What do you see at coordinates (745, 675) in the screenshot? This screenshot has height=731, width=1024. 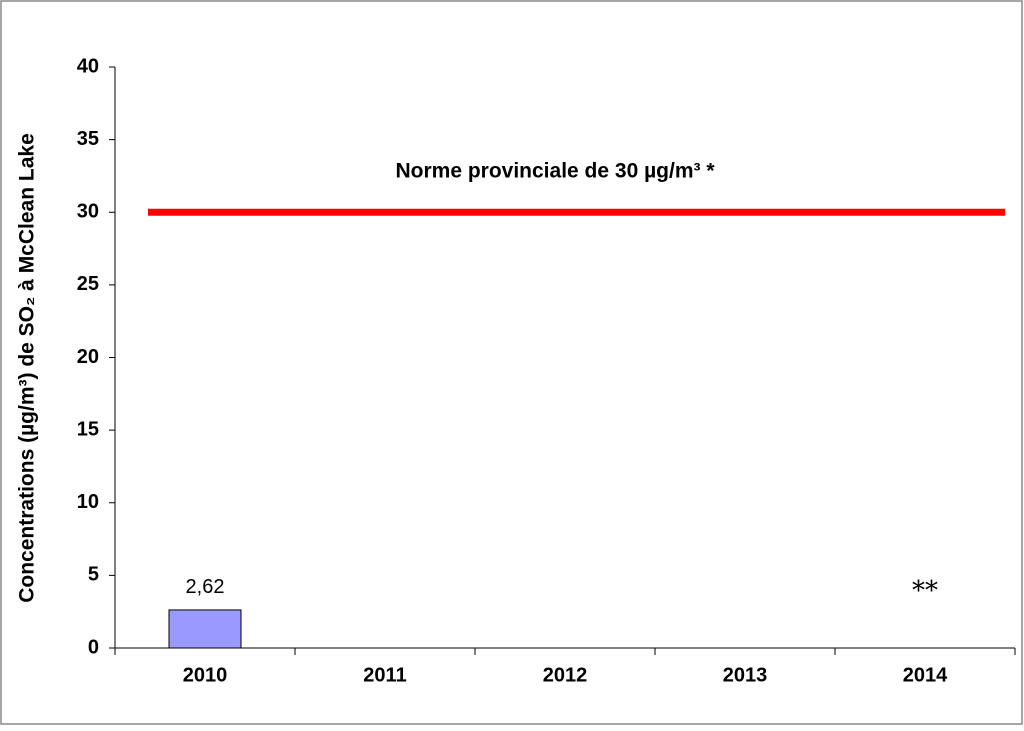 I see `x-tick-label: 2013` at bounding box center [745, 675].